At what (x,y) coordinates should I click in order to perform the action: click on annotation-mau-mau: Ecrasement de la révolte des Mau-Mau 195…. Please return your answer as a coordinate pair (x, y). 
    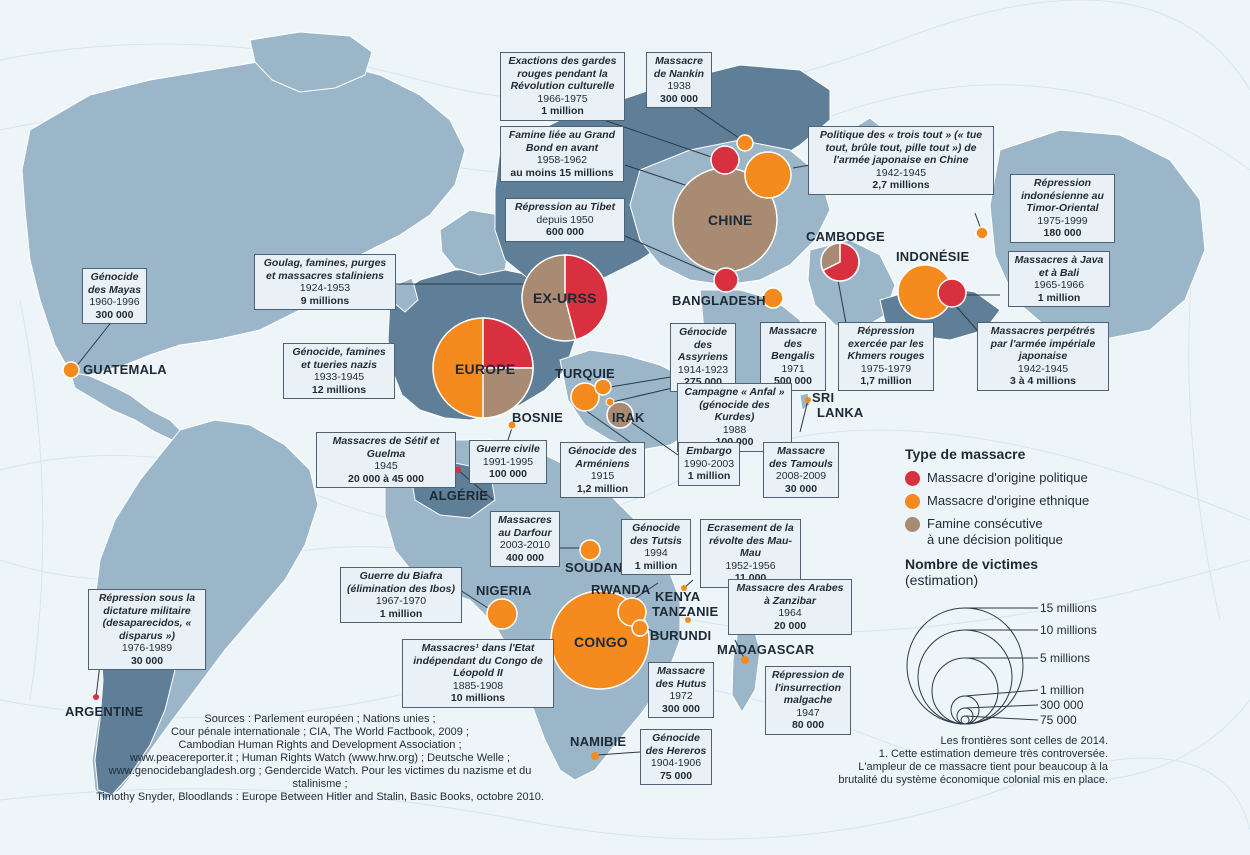
    Looking at the image, I should click on (750, 553).